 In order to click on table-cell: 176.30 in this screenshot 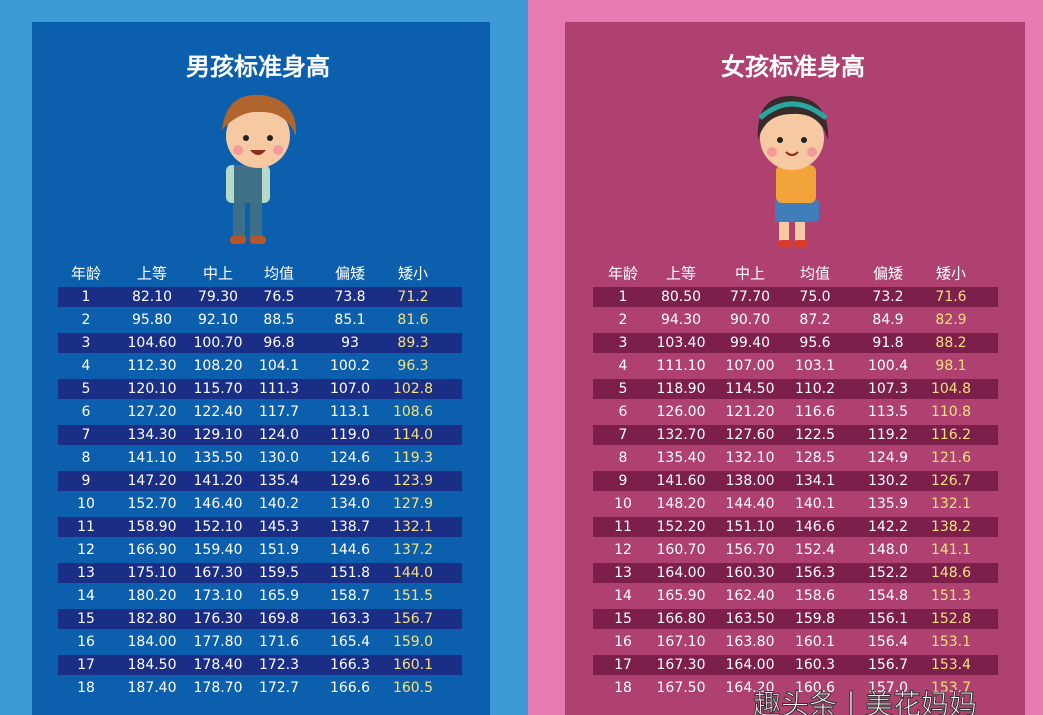, I will do `click(218, 619)`.